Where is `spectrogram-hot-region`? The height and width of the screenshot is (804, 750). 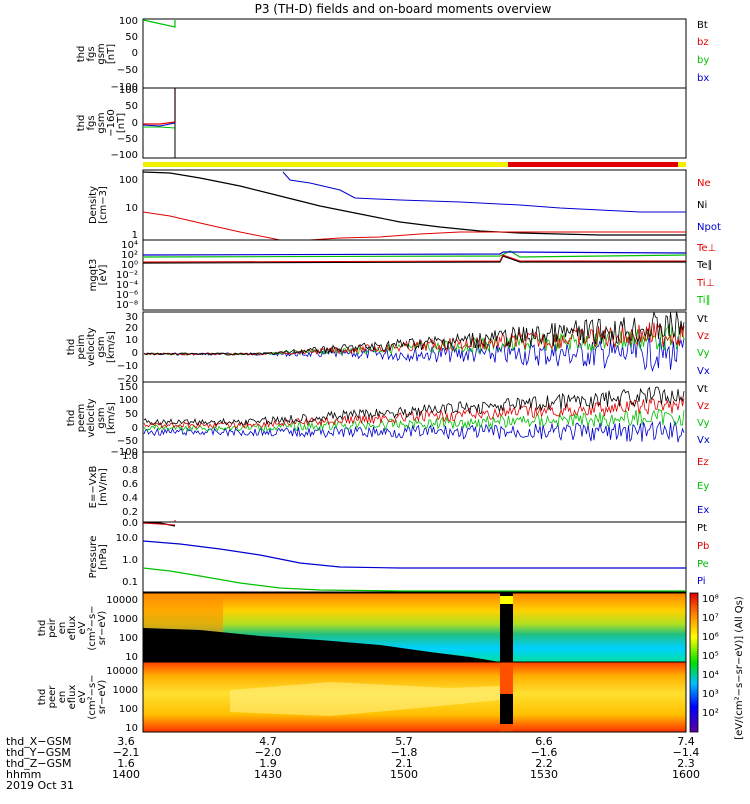 spectrogram-hot-region is located at coordinates (183, 613).